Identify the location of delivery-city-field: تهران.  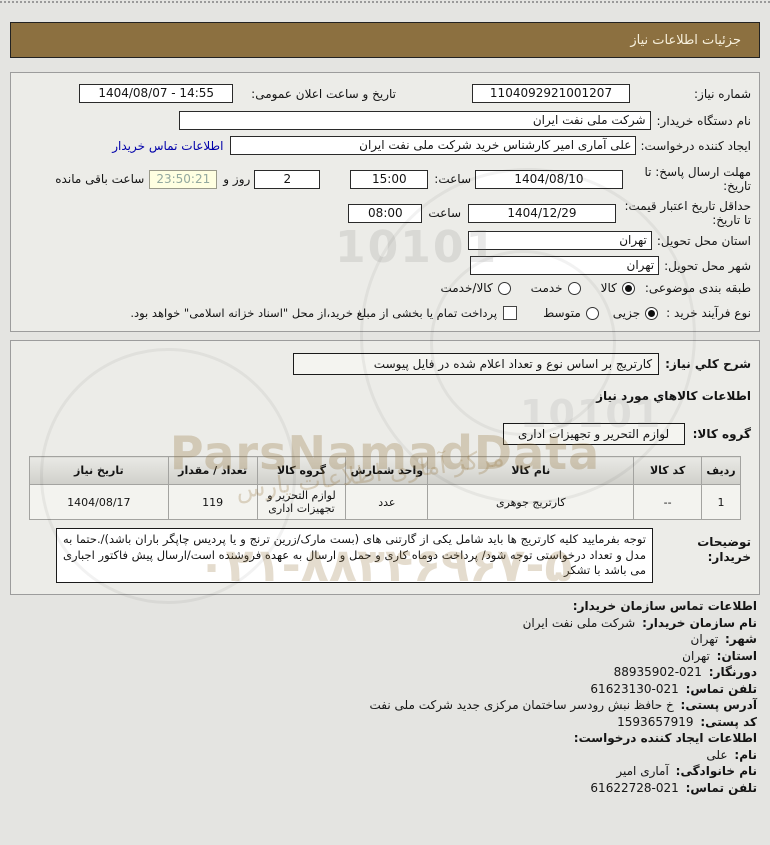
(565, 265).